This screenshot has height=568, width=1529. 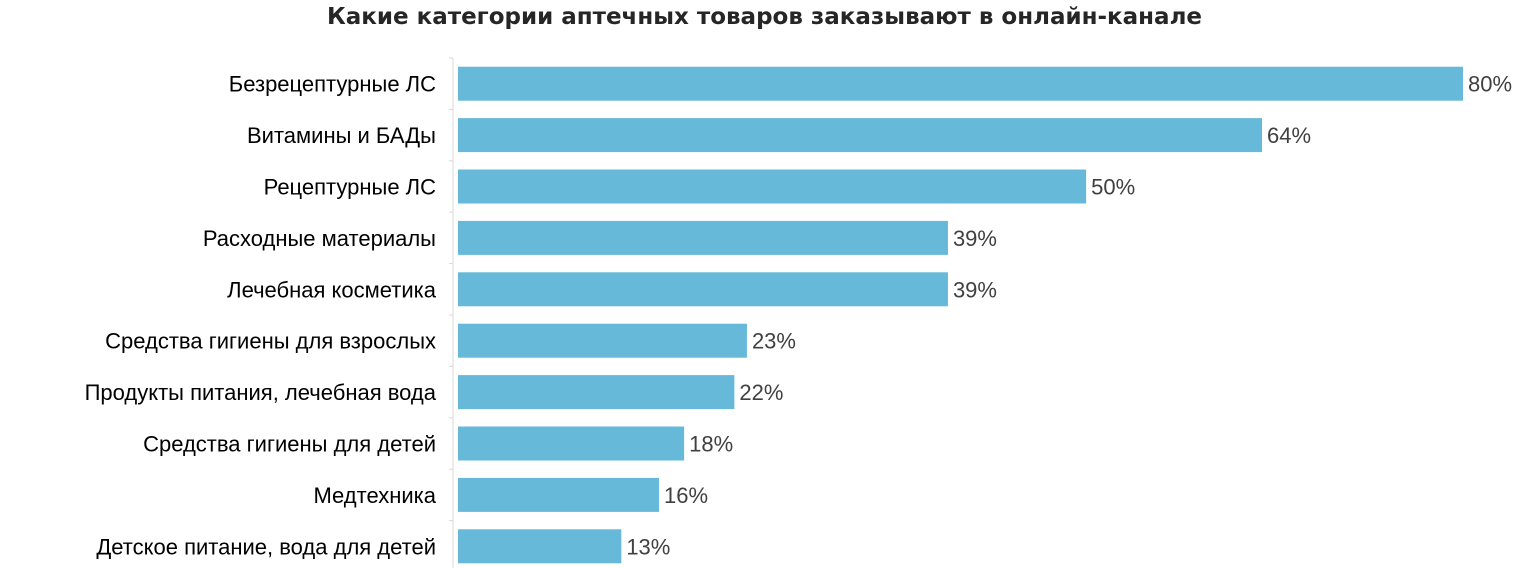 What do you see at coordinates (686, 495) in the screenshot?
I see `data-label: 16%` at bounding box center [686, 495].